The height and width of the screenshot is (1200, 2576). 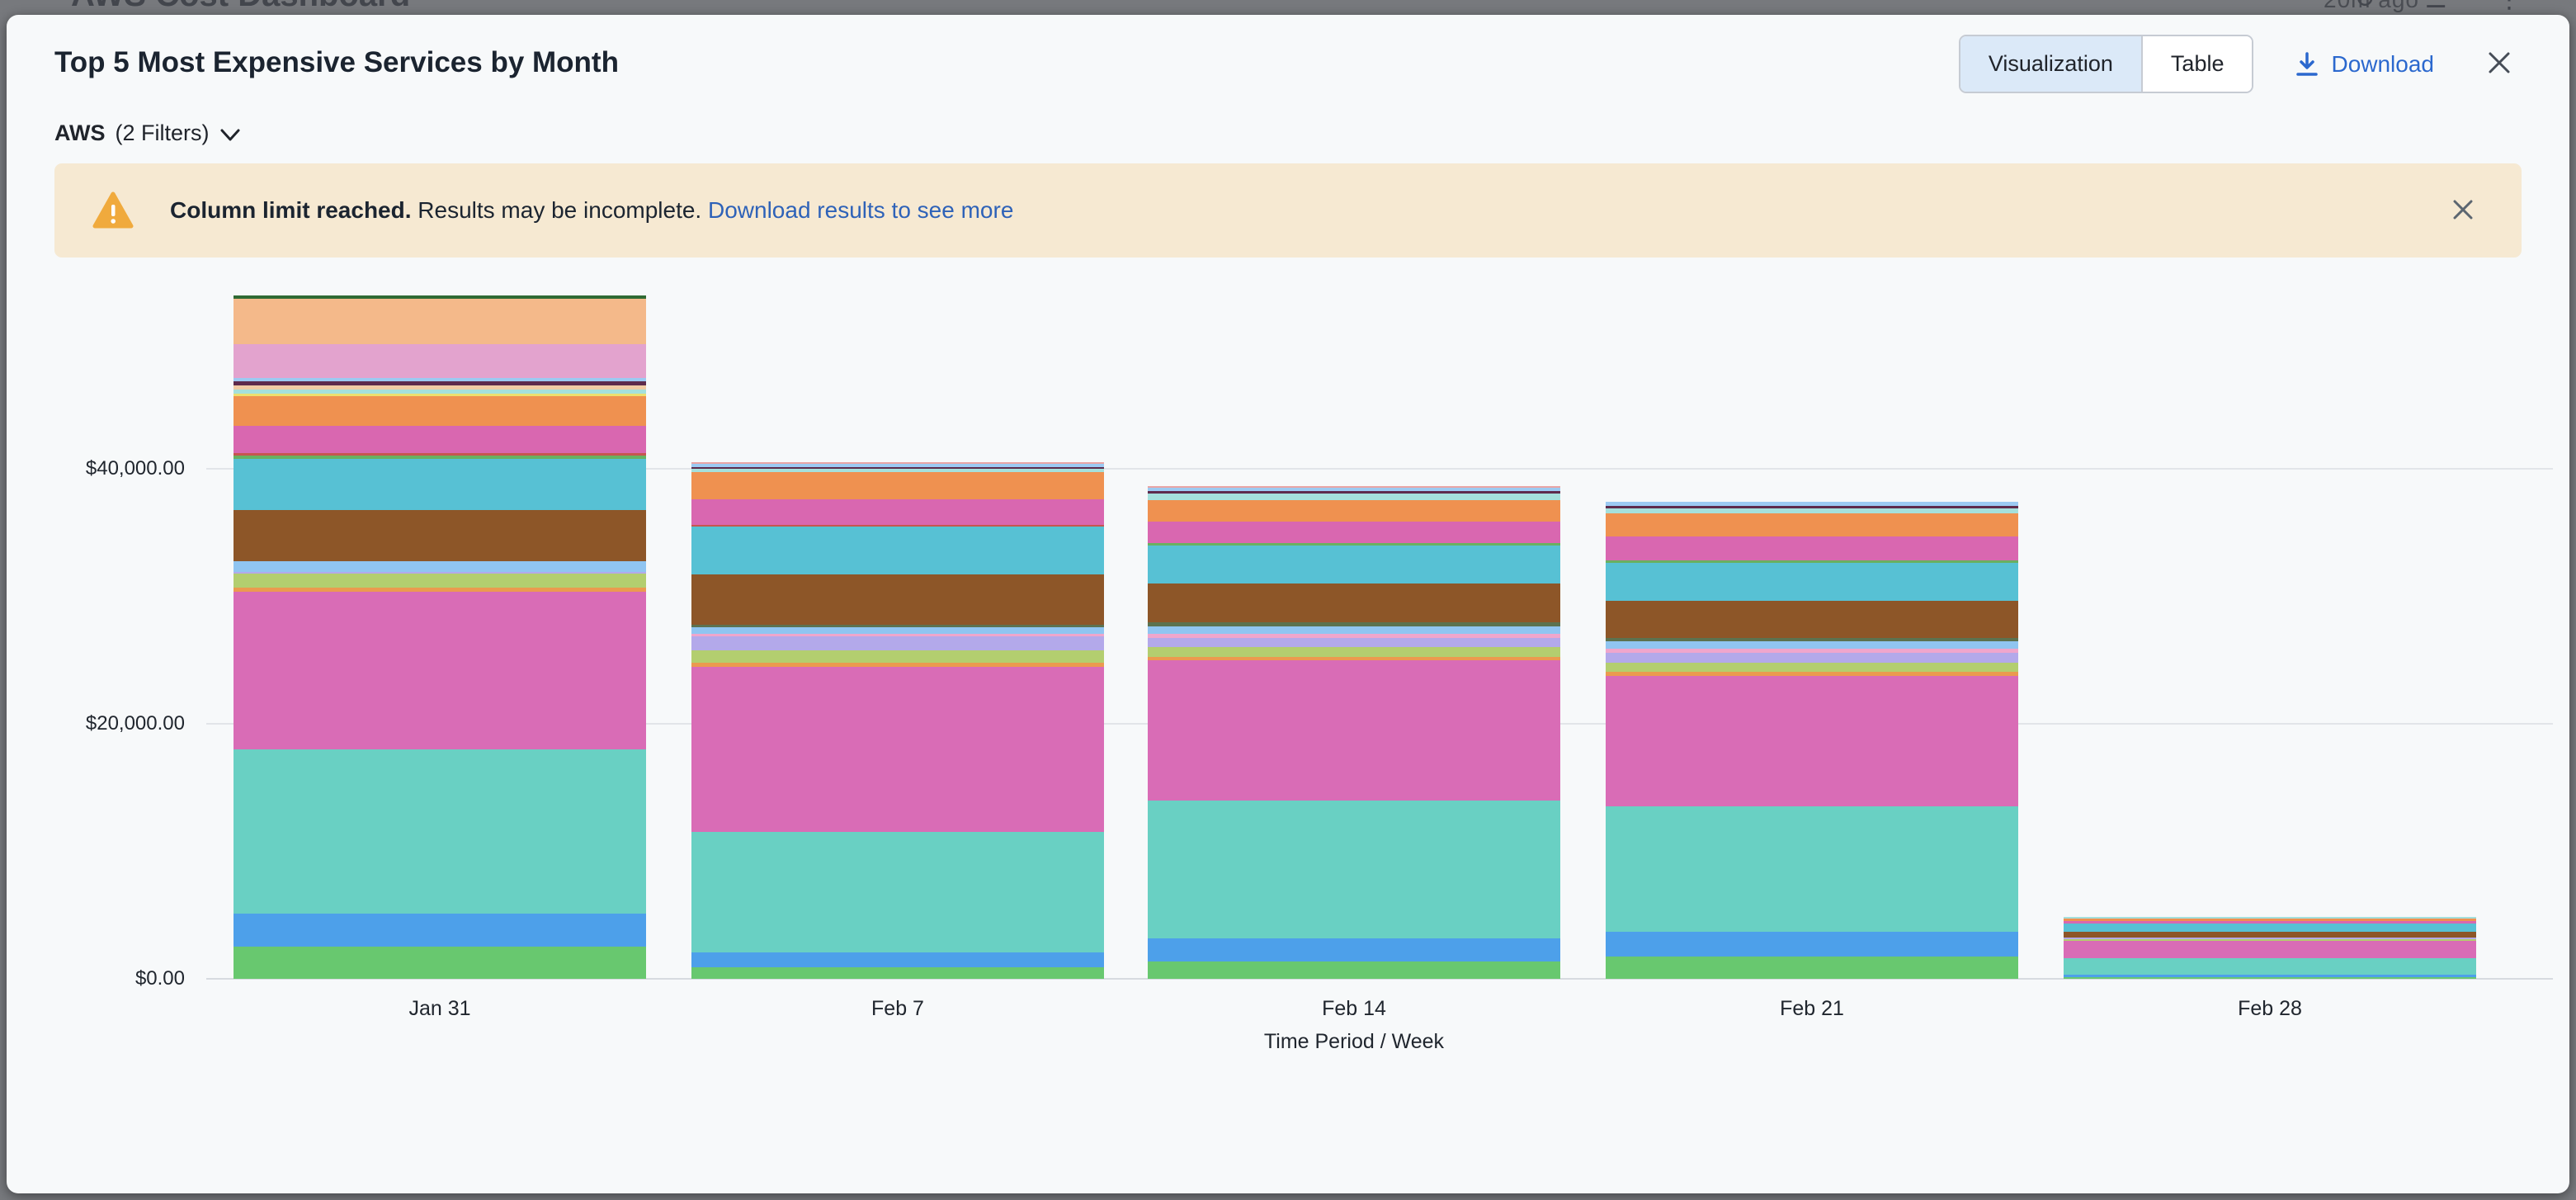 I want to click on bar-segment-peach-thin, so click(x=440, y=387).